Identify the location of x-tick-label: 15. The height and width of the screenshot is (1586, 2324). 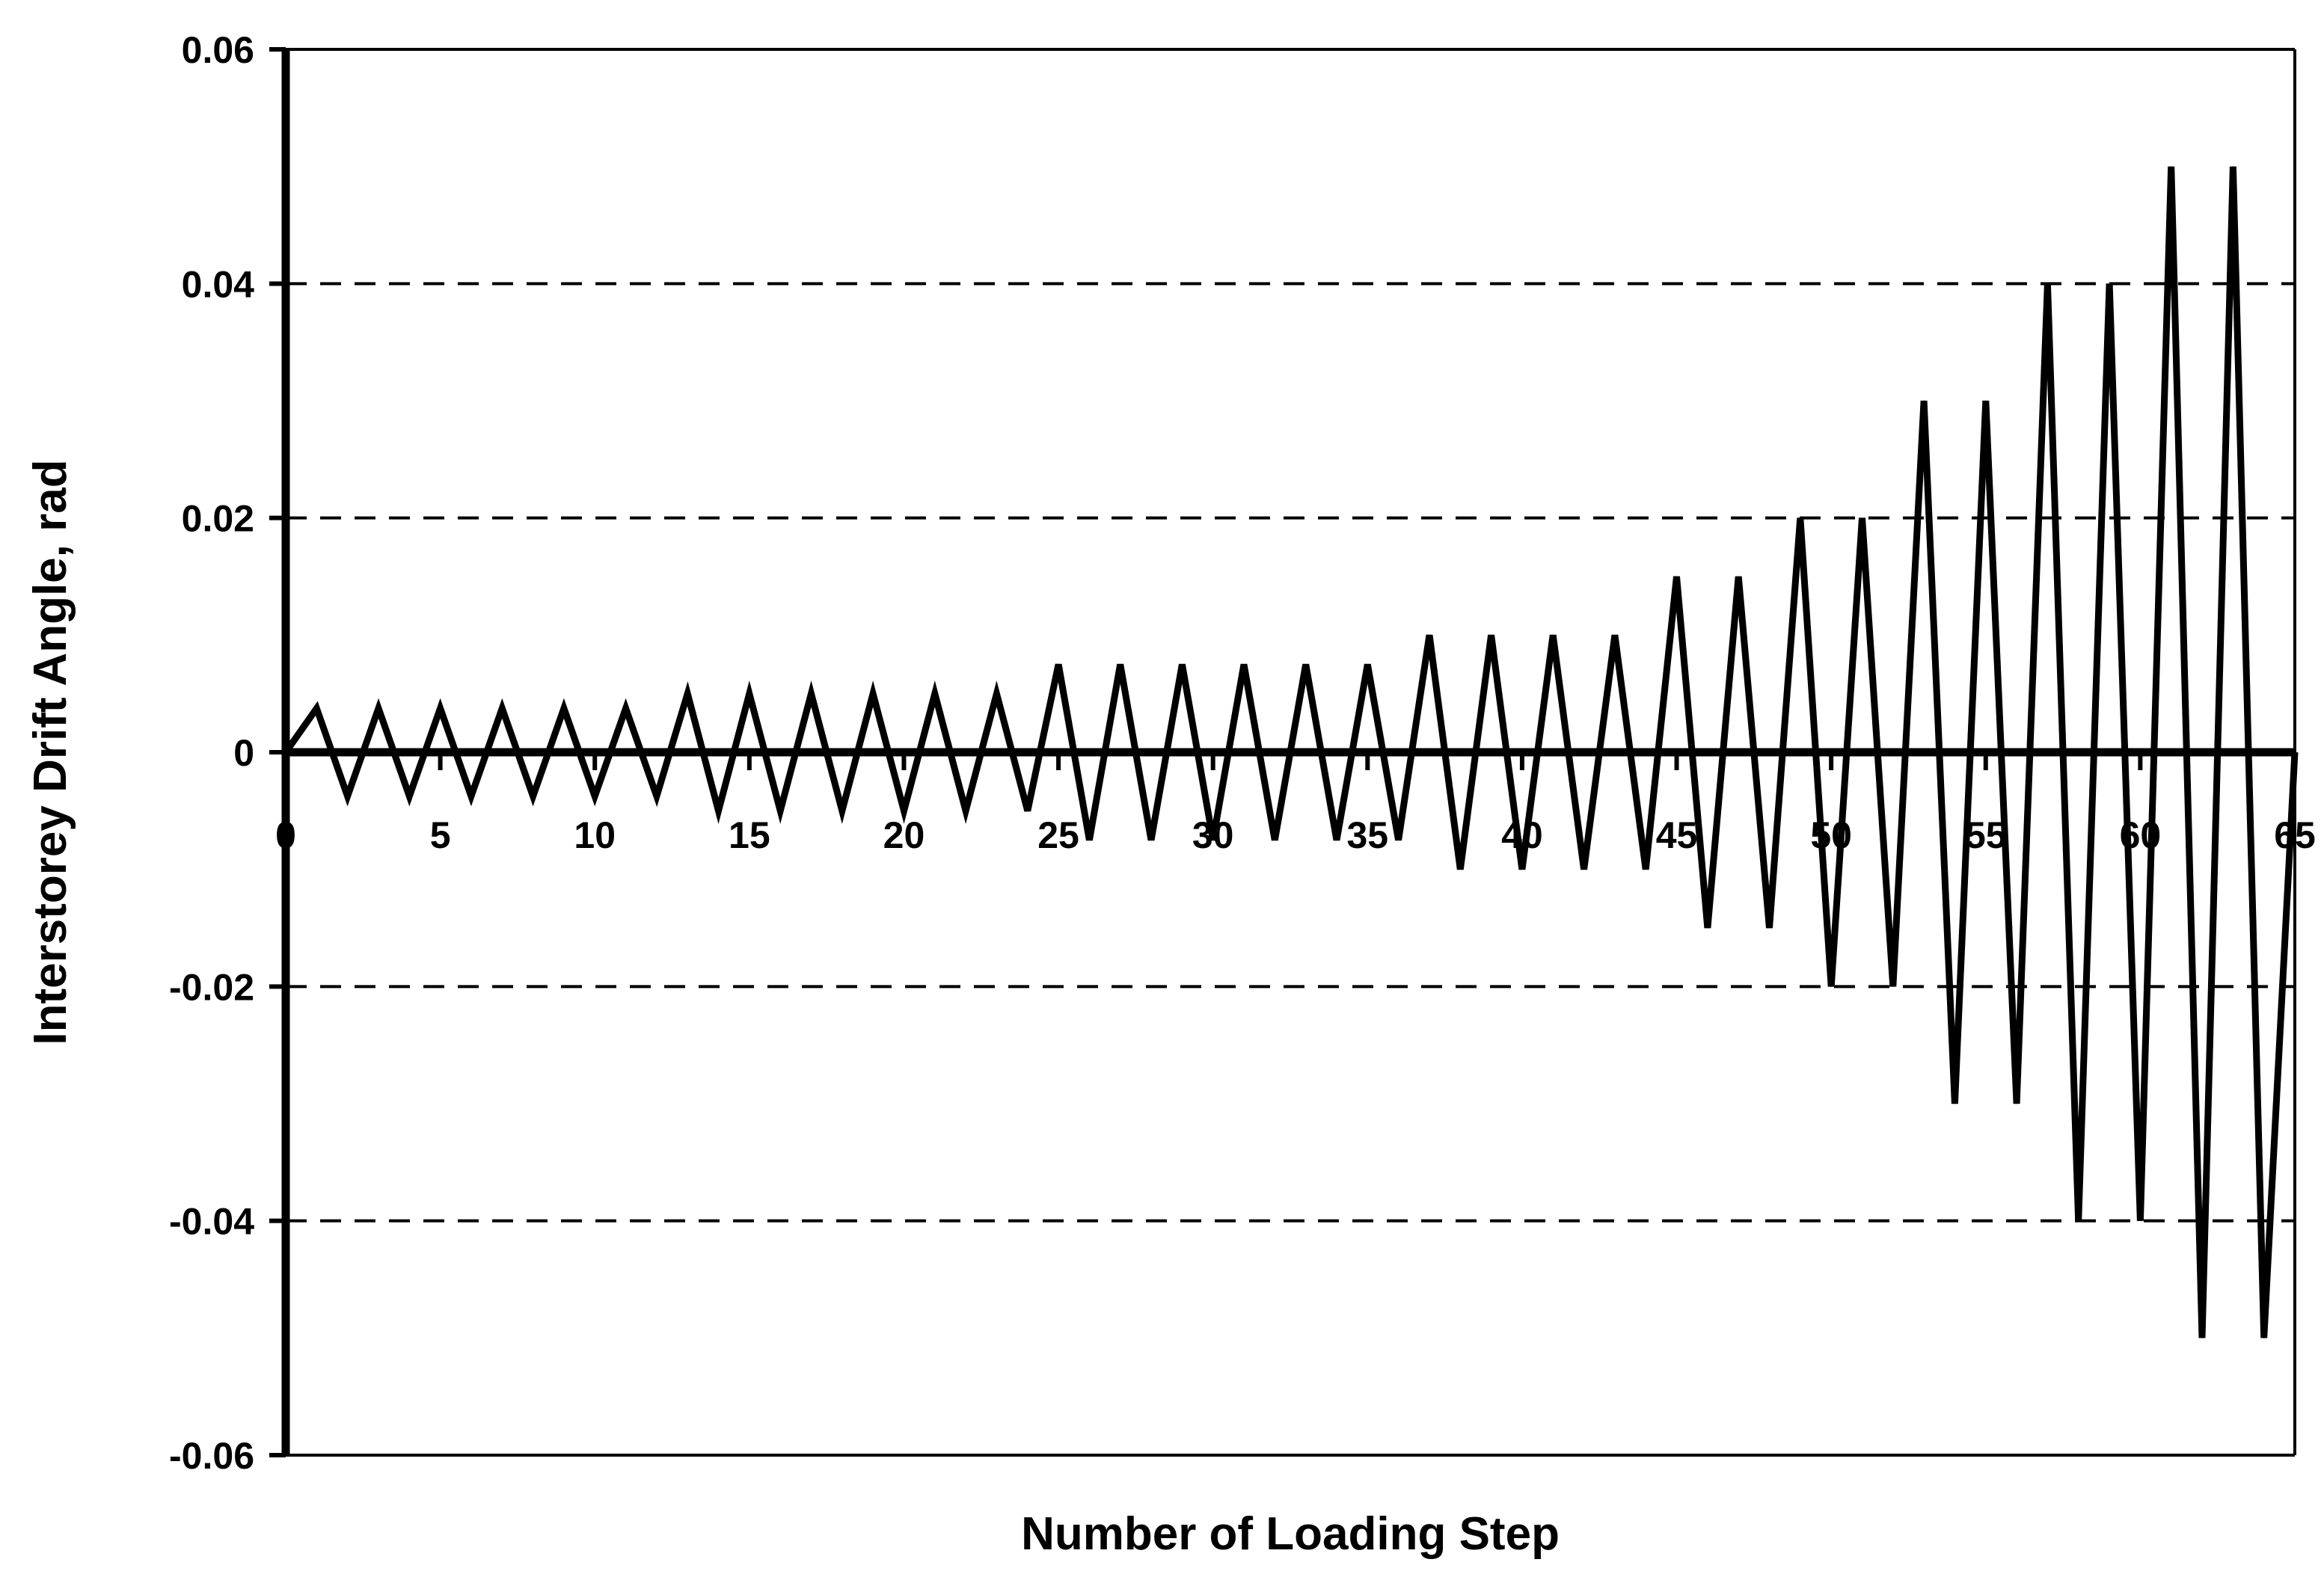
(750, 835).